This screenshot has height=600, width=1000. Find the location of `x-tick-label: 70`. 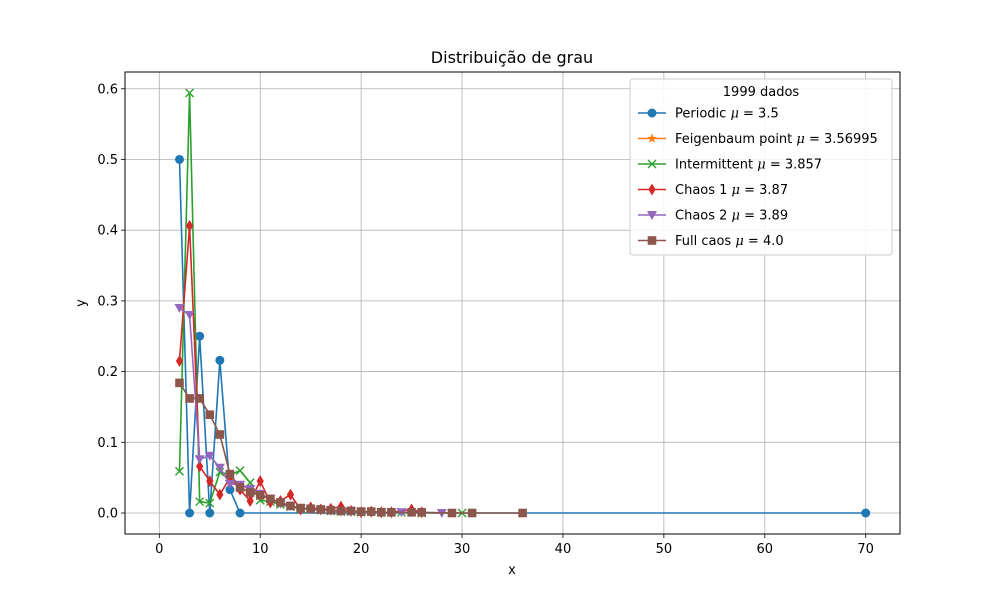

x-tick-label: 70 is located at coordinates (865, 549).